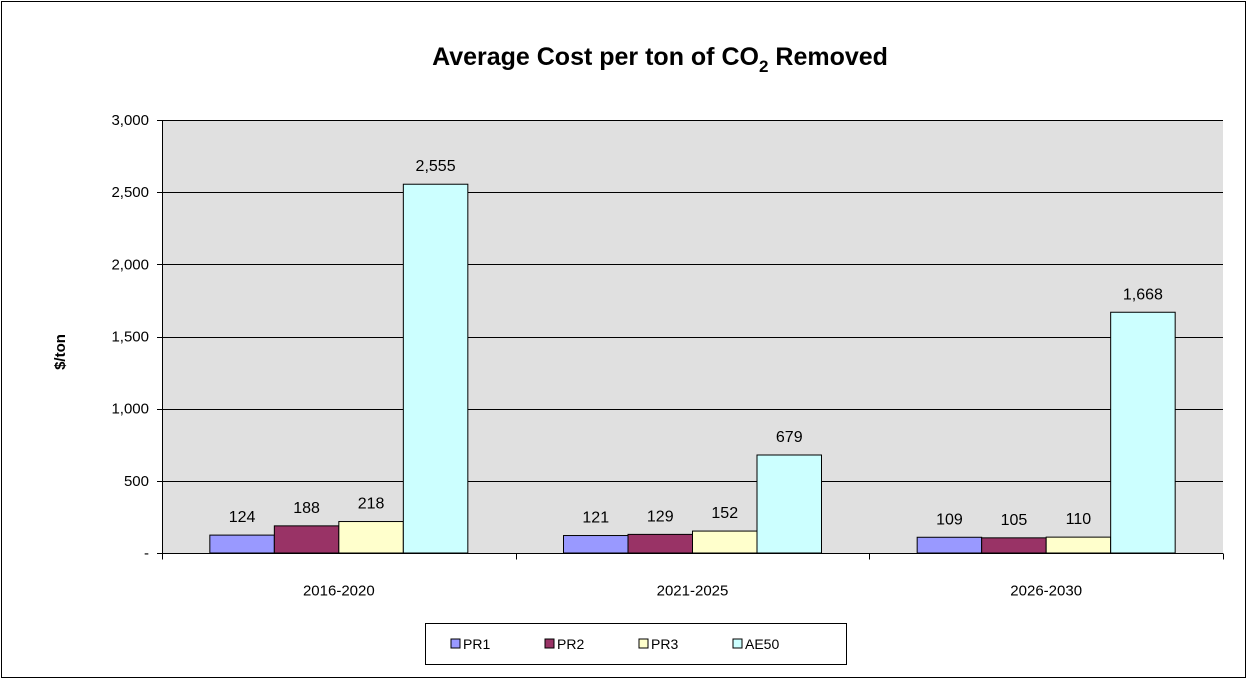  I want to click on bar-pr1-2016-2020, so click(242, 544).